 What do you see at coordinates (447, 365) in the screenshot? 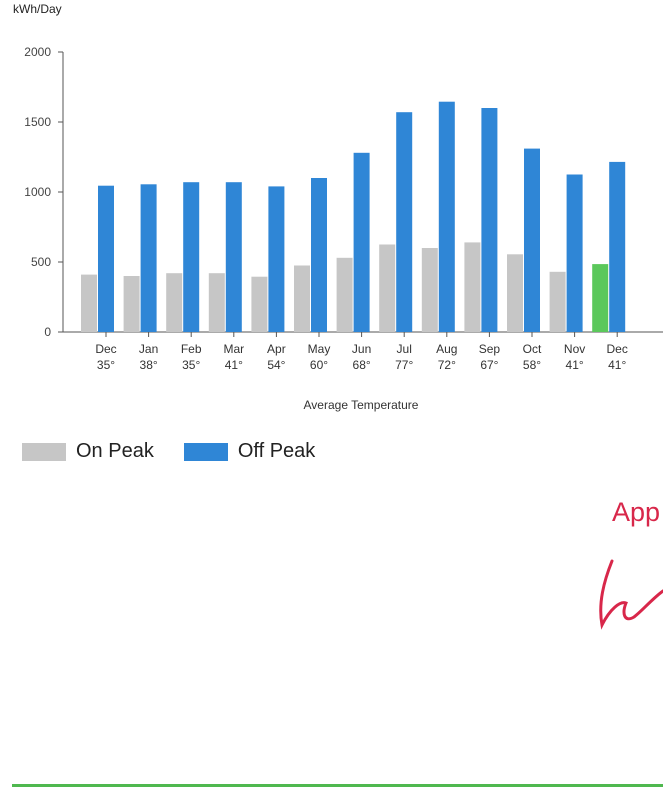
I see `x-tick-label-temperature: 72°` at bounding box center [447, 365].